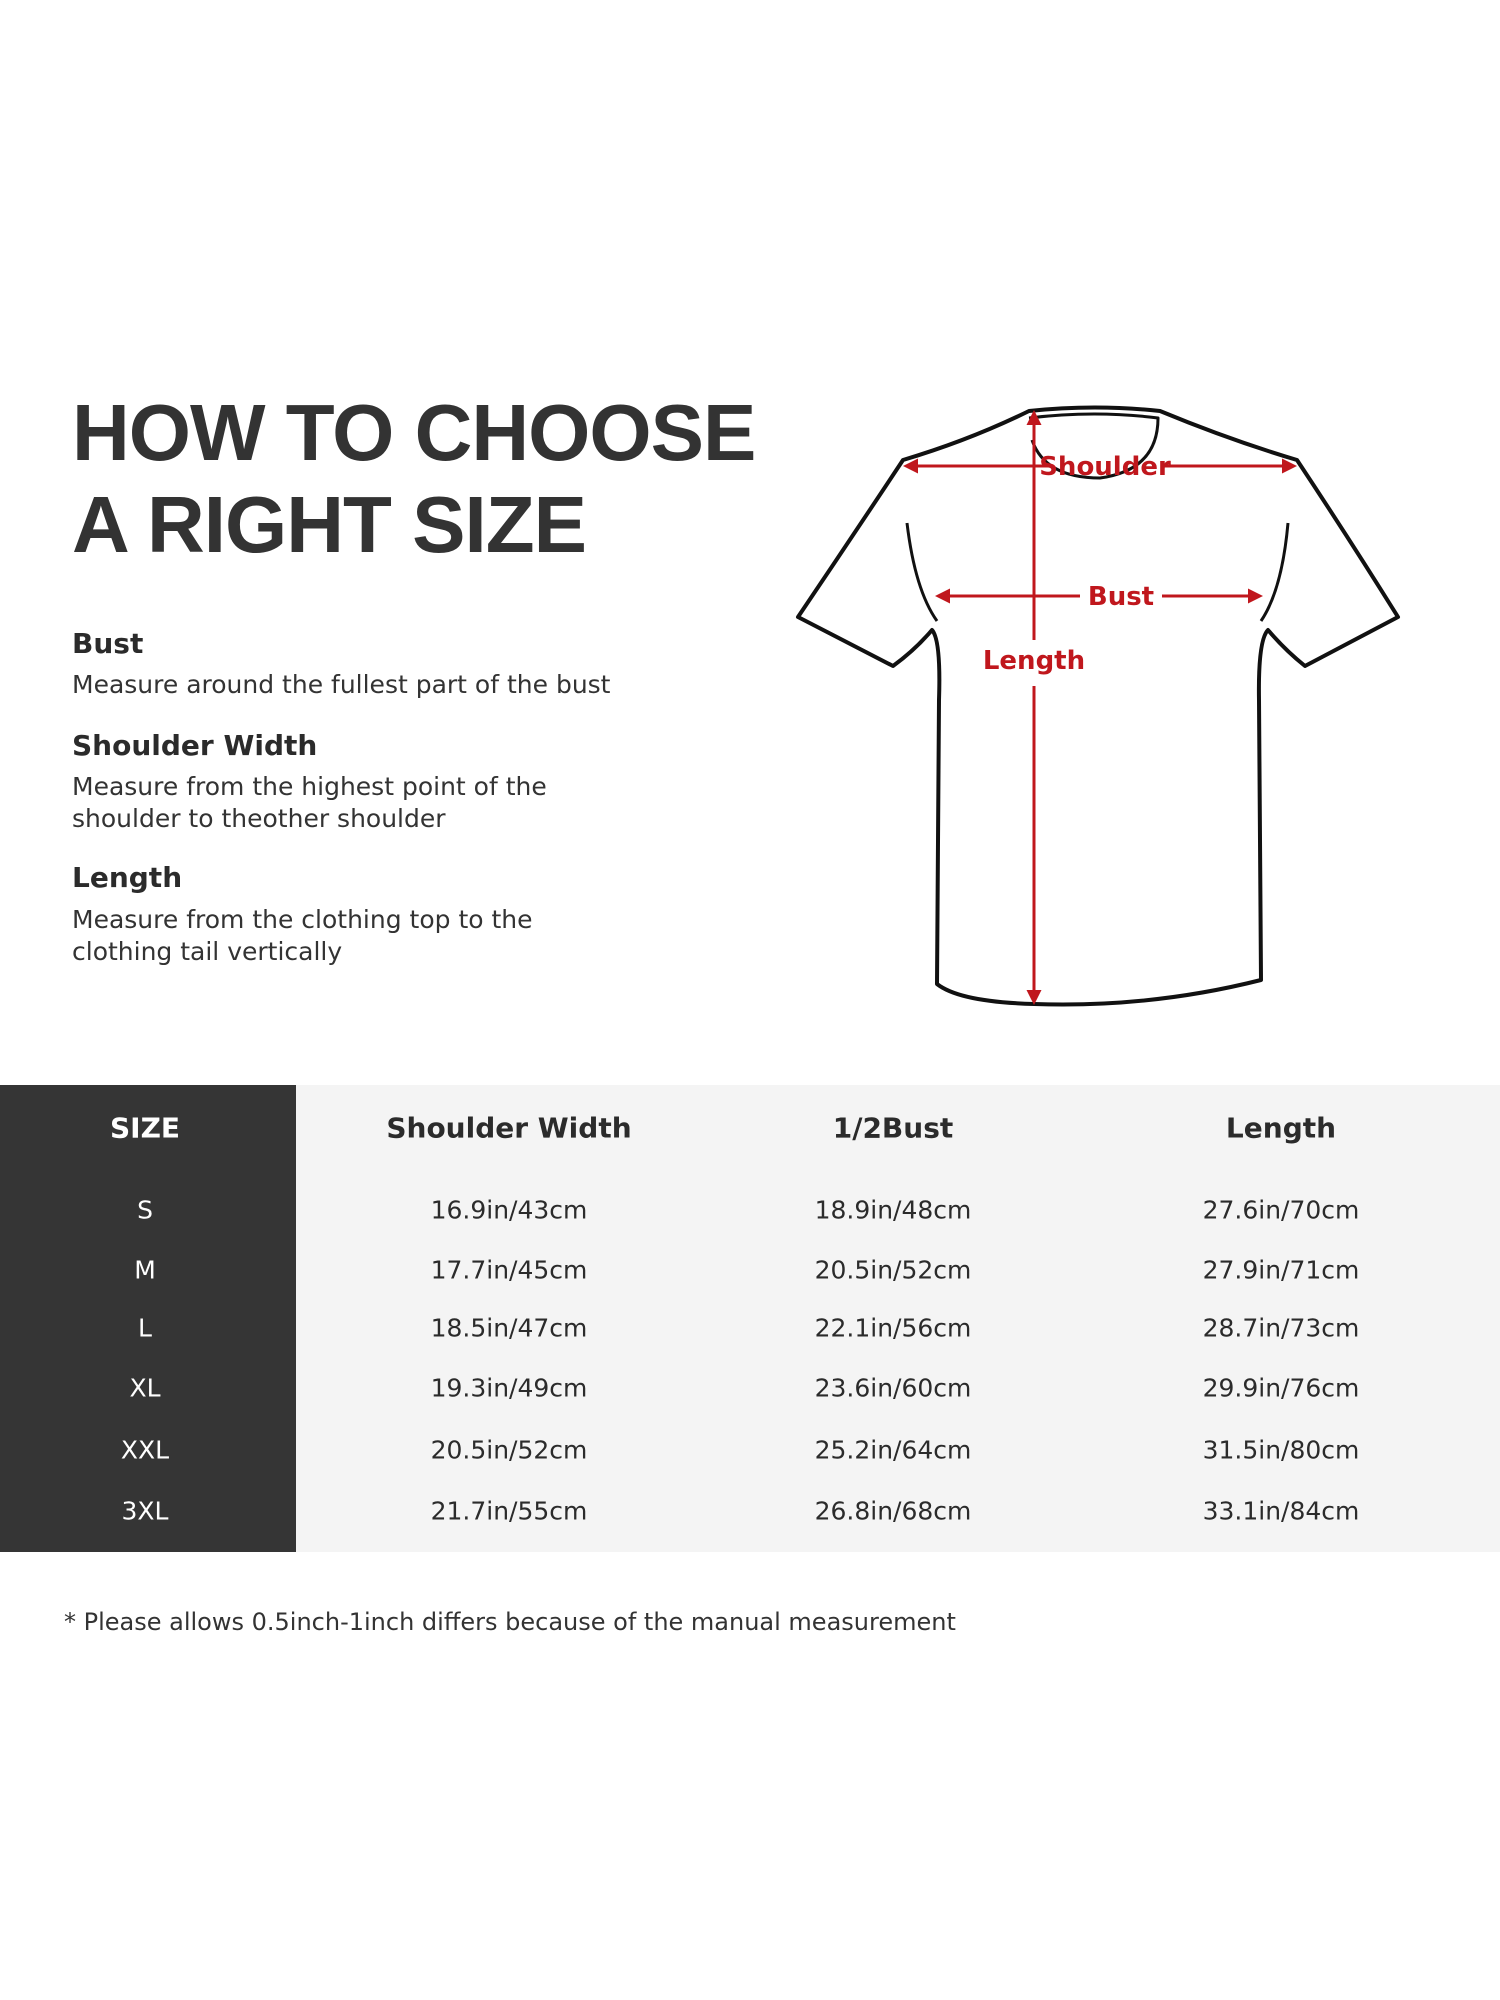  Describe the element at coordinates (145, 1450) in the screenshot. I see `table-cell-size: XXL` at that location.